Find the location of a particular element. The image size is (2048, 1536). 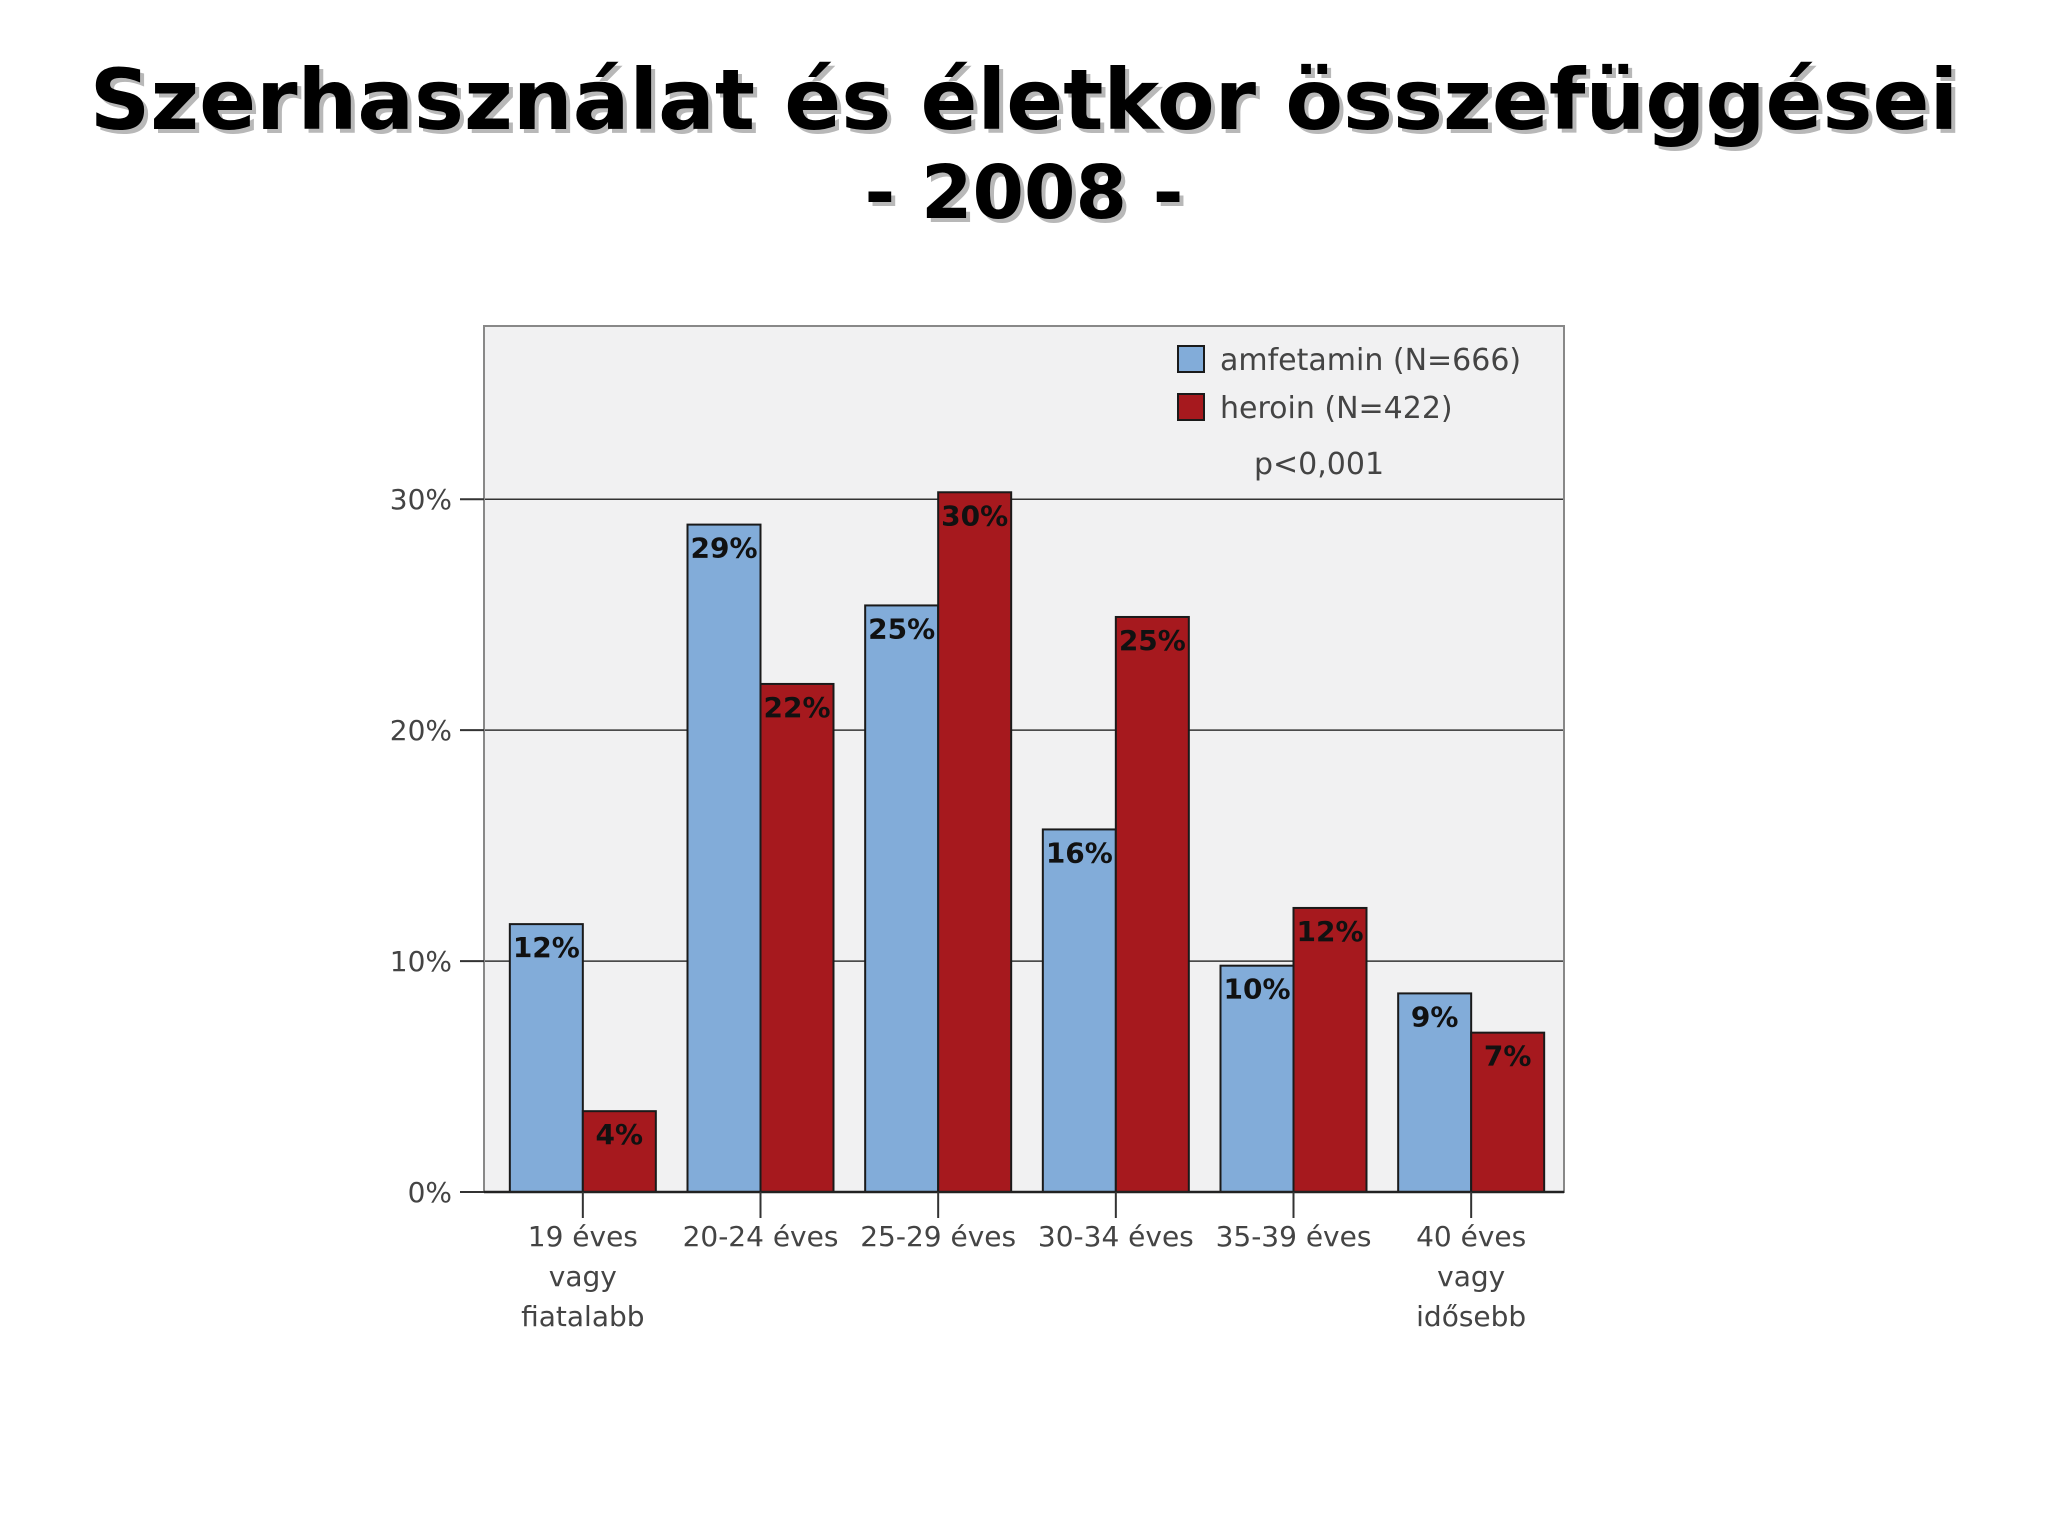

y-tick-label: 10% is located at coordinates (421, 961).